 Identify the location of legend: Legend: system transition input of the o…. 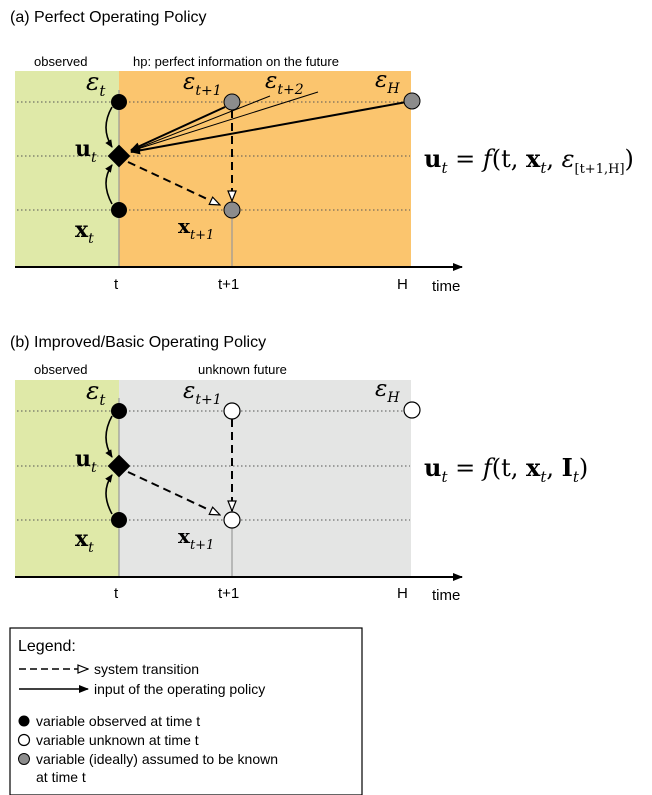
(186, 711).